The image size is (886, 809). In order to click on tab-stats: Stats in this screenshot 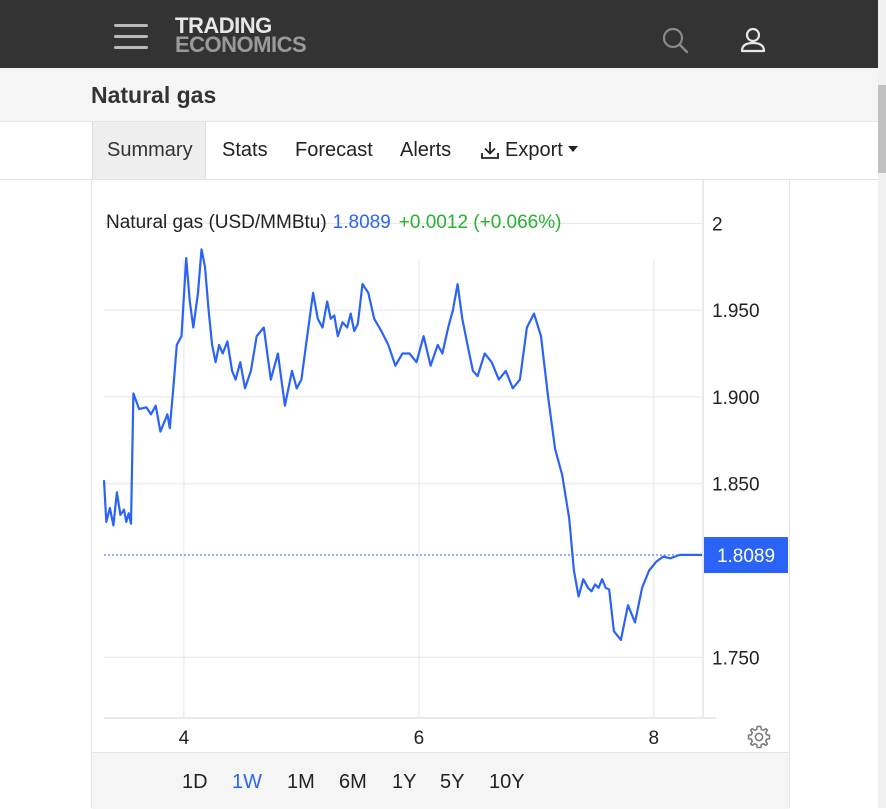, I will do `click(245, 150)`.